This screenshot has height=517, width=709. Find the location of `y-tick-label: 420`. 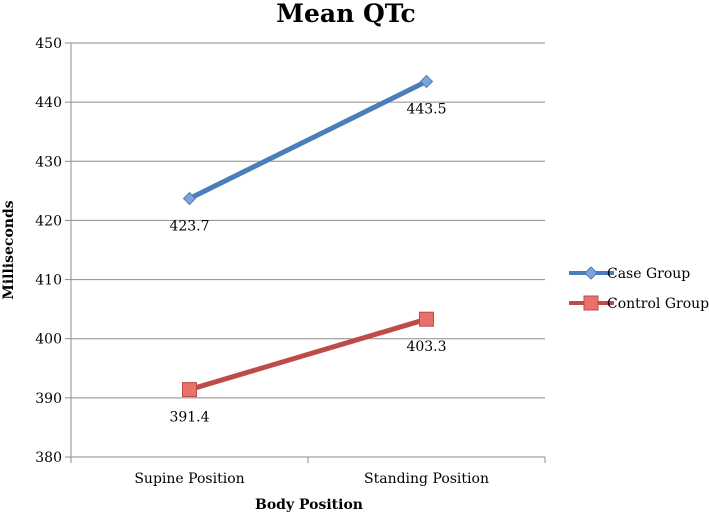

y-tick-label: 420 is located at coordinates (48, 221).